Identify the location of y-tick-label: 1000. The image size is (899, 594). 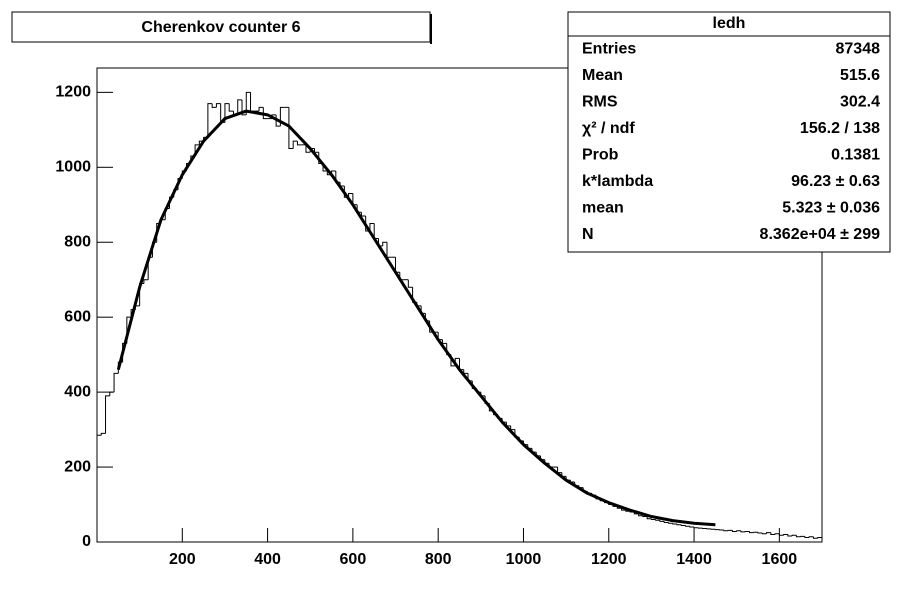
(73, 167).